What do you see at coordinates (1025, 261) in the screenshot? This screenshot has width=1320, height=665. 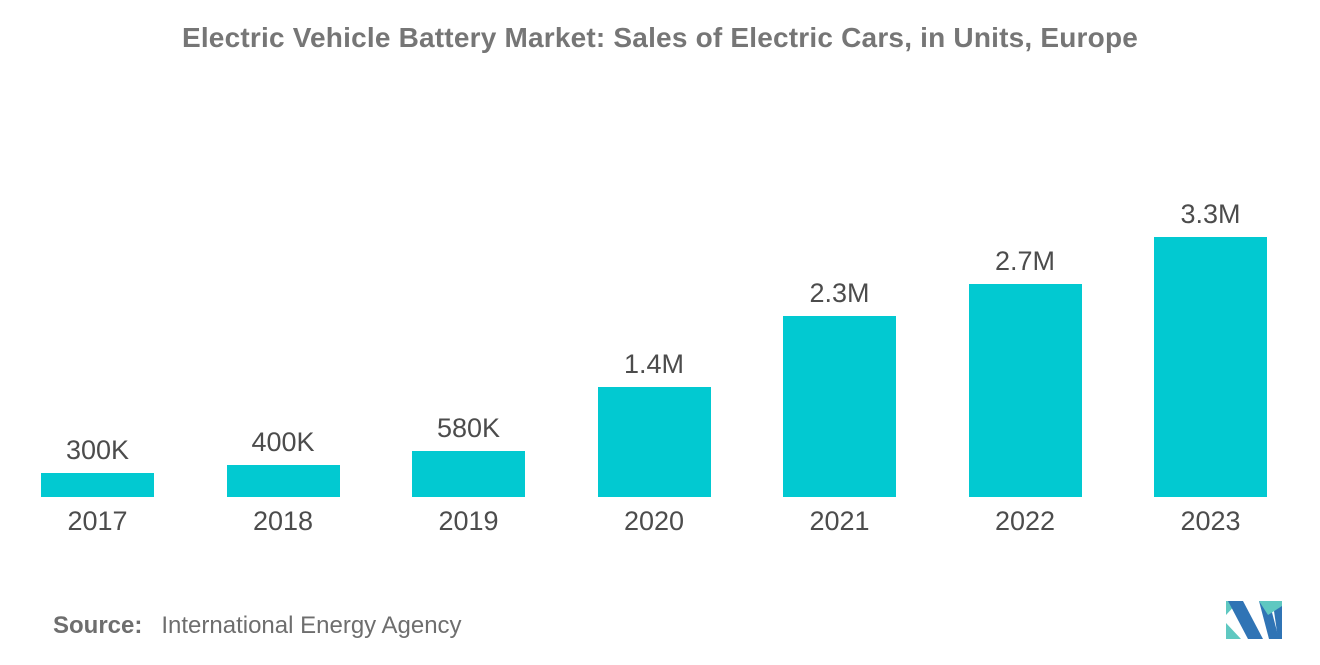 I see `bar-value-label-2022: 2.7M` at bounding box center [1025, 261].